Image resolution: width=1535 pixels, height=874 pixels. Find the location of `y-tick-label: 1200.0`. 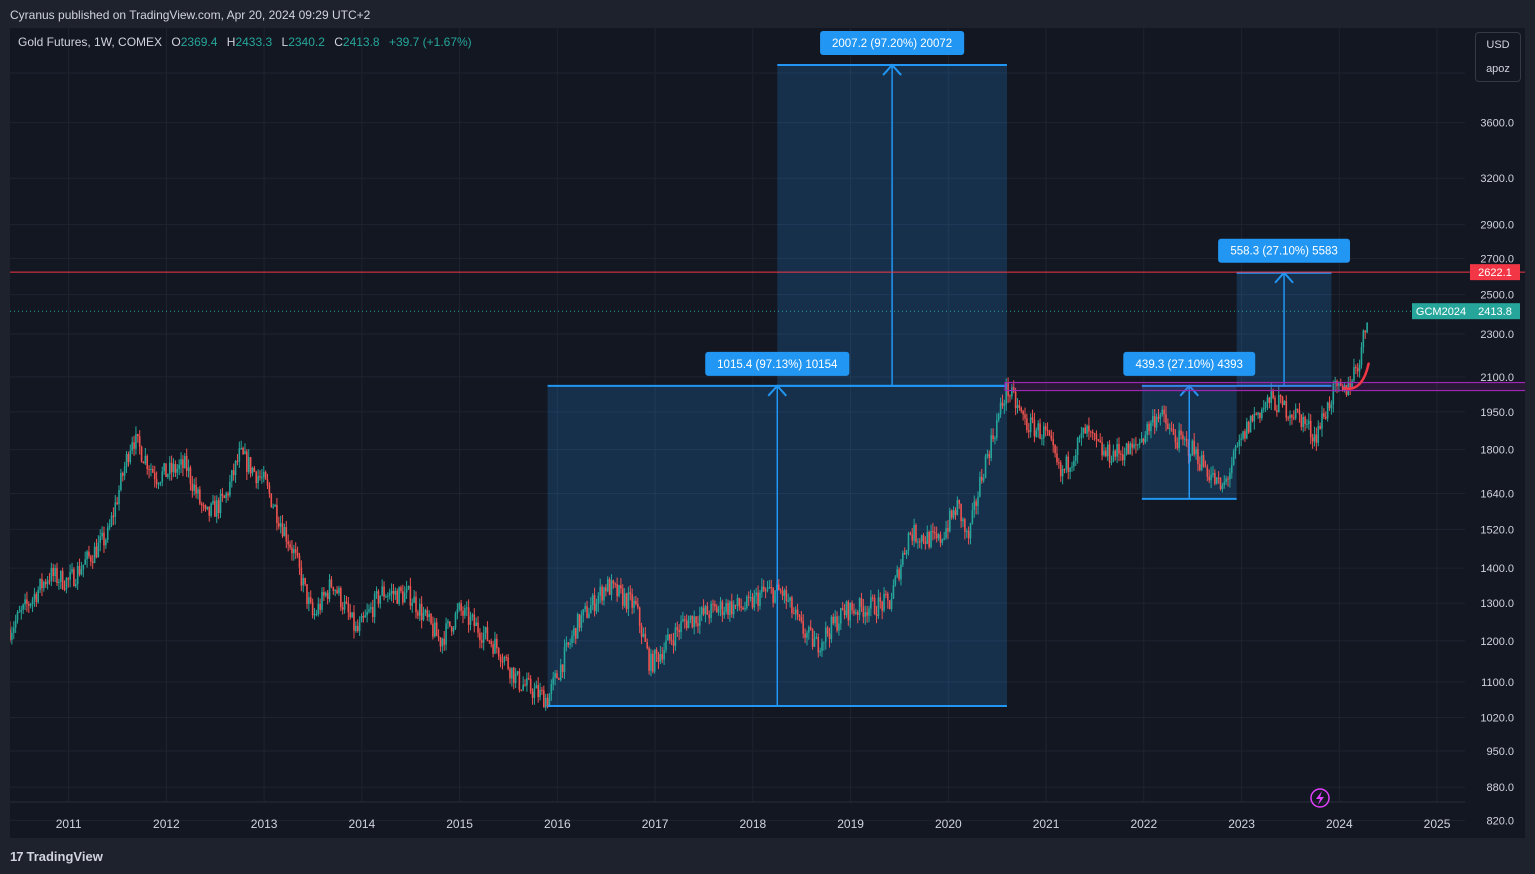

y-tick-label: 1200.0 is located at coordinates (1497, 642).